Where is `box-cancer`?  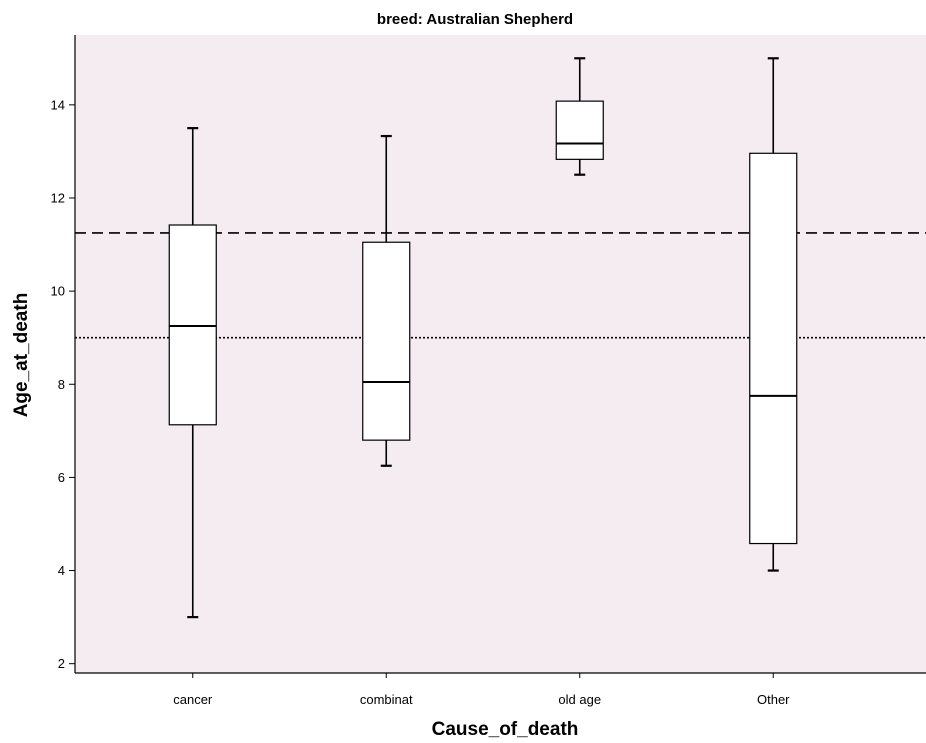
box-cancer is located at coordinates (192, 373).